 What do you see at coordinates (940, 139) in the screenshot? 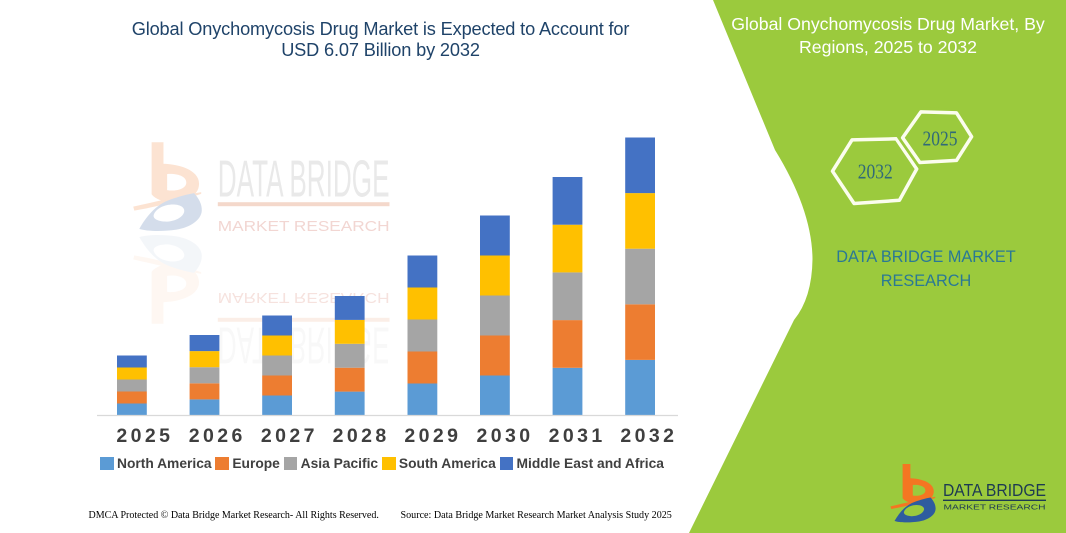
I see `svg-text: 2025` at bounding box center [940, 139].